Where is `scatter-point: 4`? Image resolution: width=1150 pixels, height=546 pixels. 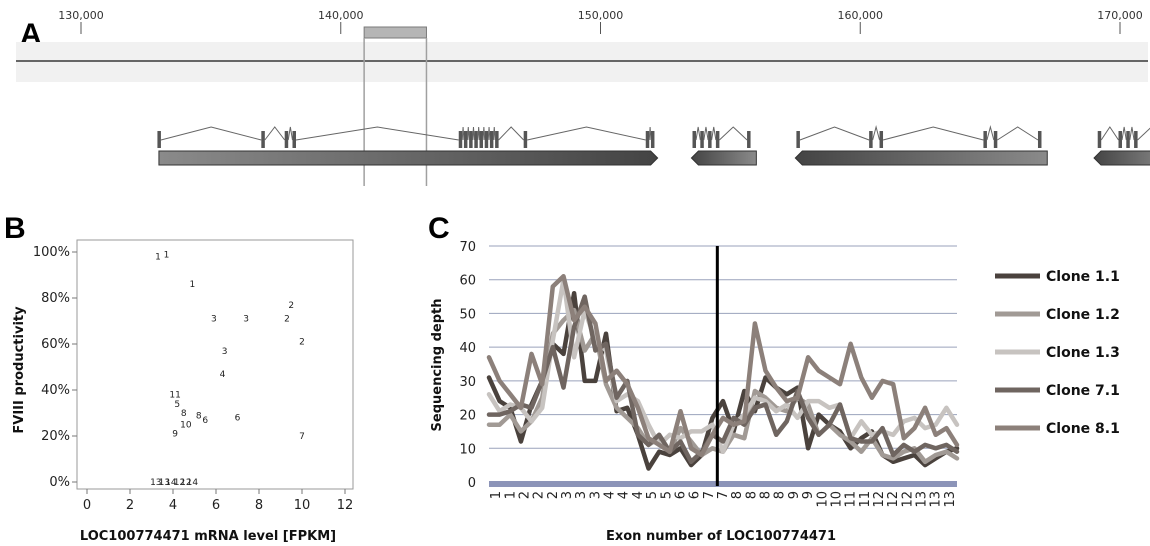 scatter-point: 4 is located at coordinates (223, 375).